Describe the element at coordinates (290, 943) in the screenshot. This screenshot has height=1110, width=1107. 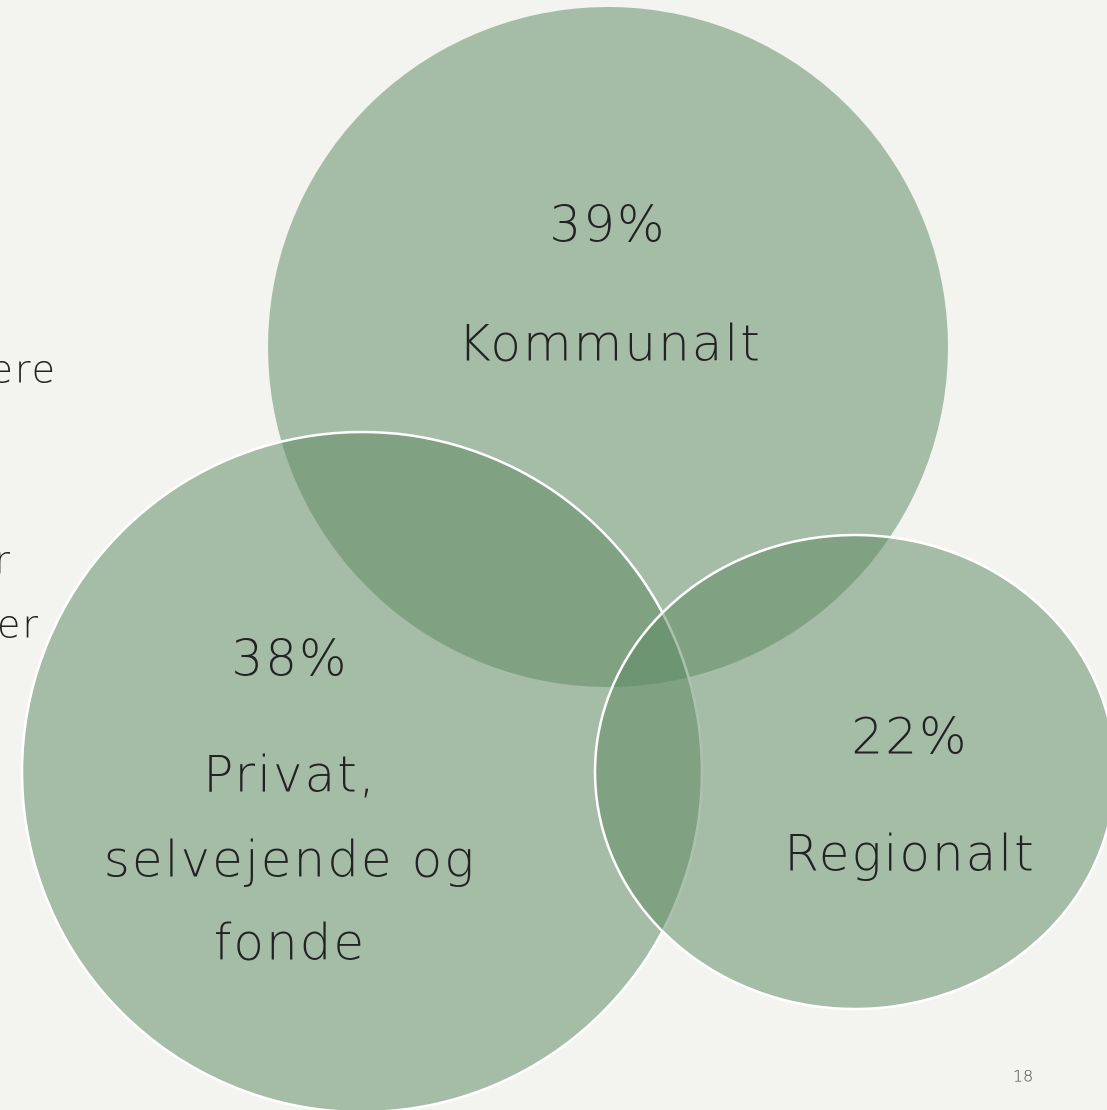
I see `label: fonde` at that location.